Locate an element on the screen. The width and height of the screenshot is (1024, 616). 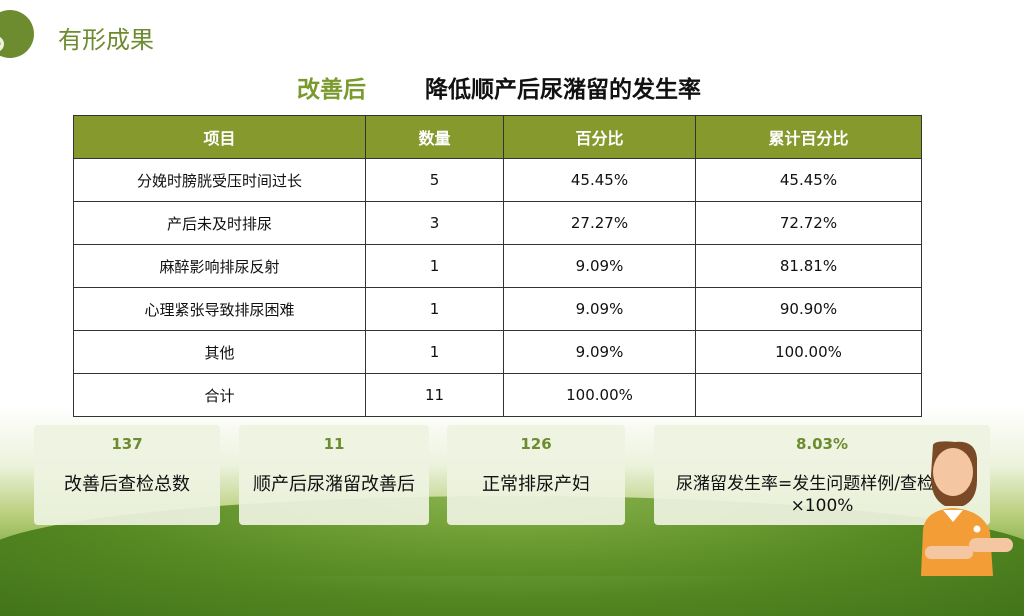
table-row: 麻醉影响排尿反射 1 9.09% 81.81% is located at coordinates (497, 266).